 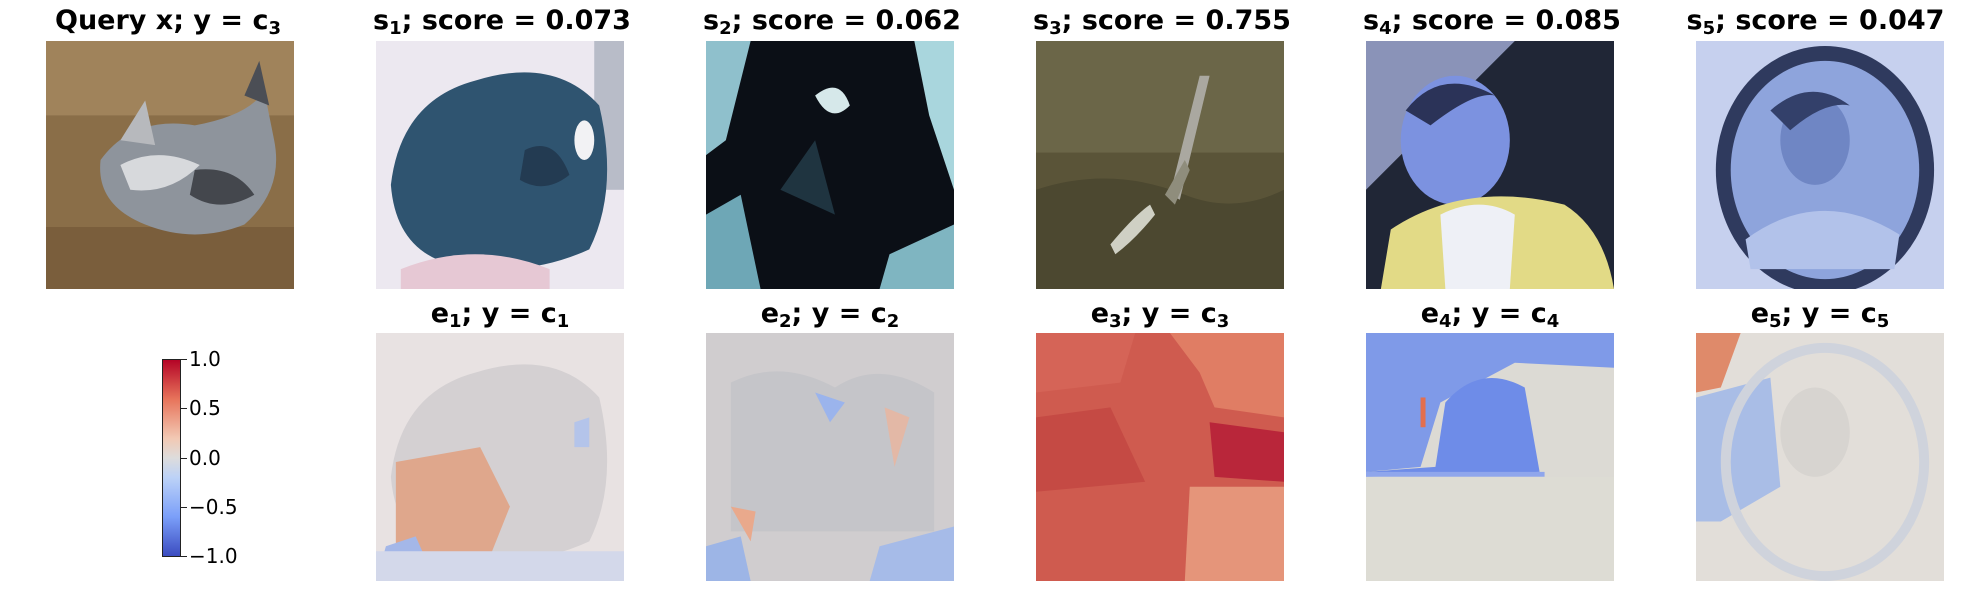 I want to click on sample-4-sub: 4, so click(x=1385, y=28).